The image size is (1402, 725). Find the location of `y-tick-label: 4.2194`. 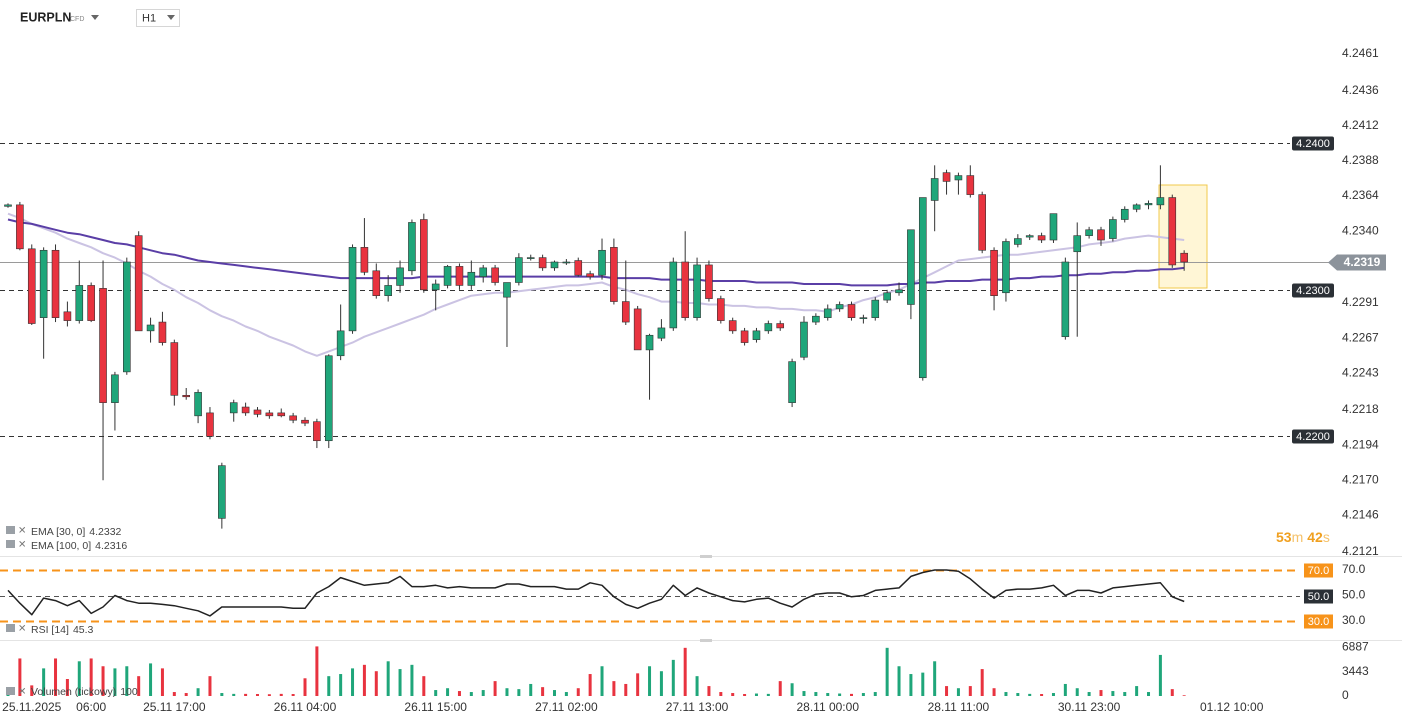

y-tick-label: 4.2194 is located at coordinates (1360, 444).